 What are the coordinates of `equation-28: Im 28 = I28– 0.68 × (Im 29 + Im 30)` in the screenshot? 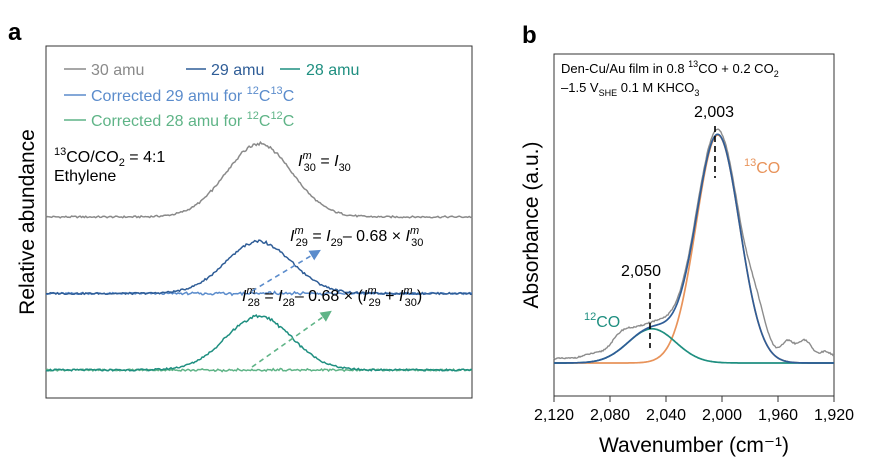 It's located at (332, 297).